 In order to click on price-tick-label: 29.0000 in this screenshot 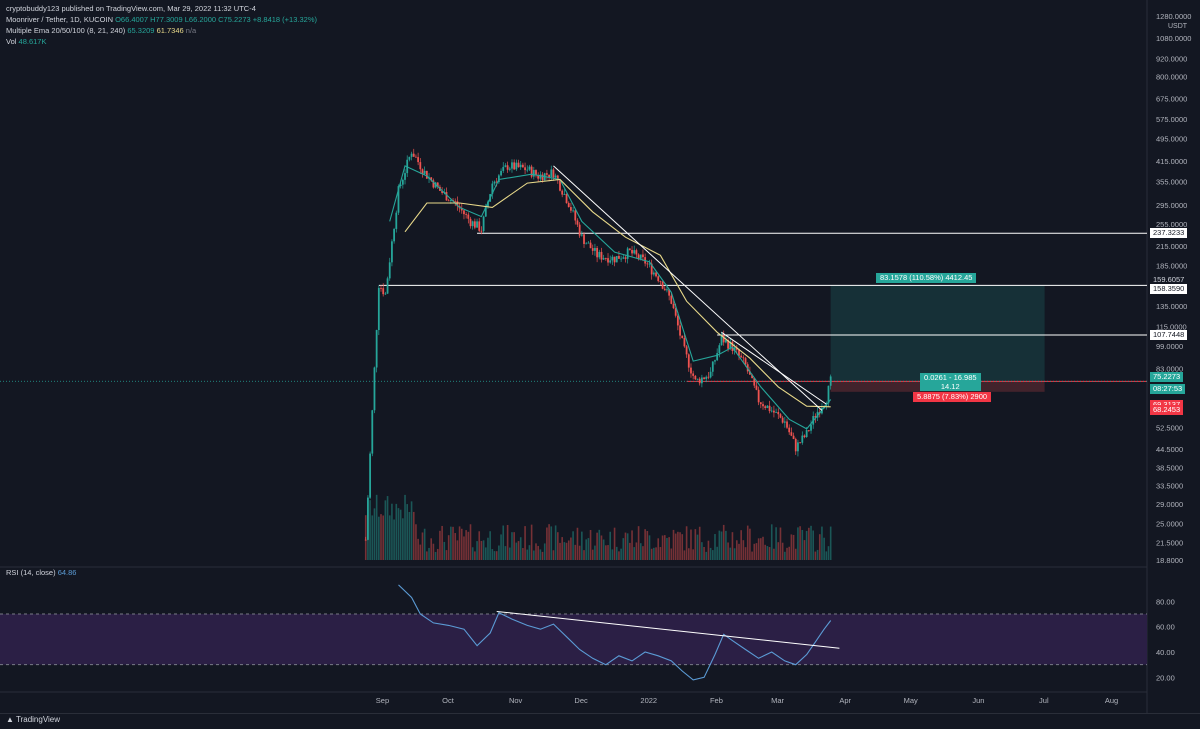, I will do `click(1169, 504)`.